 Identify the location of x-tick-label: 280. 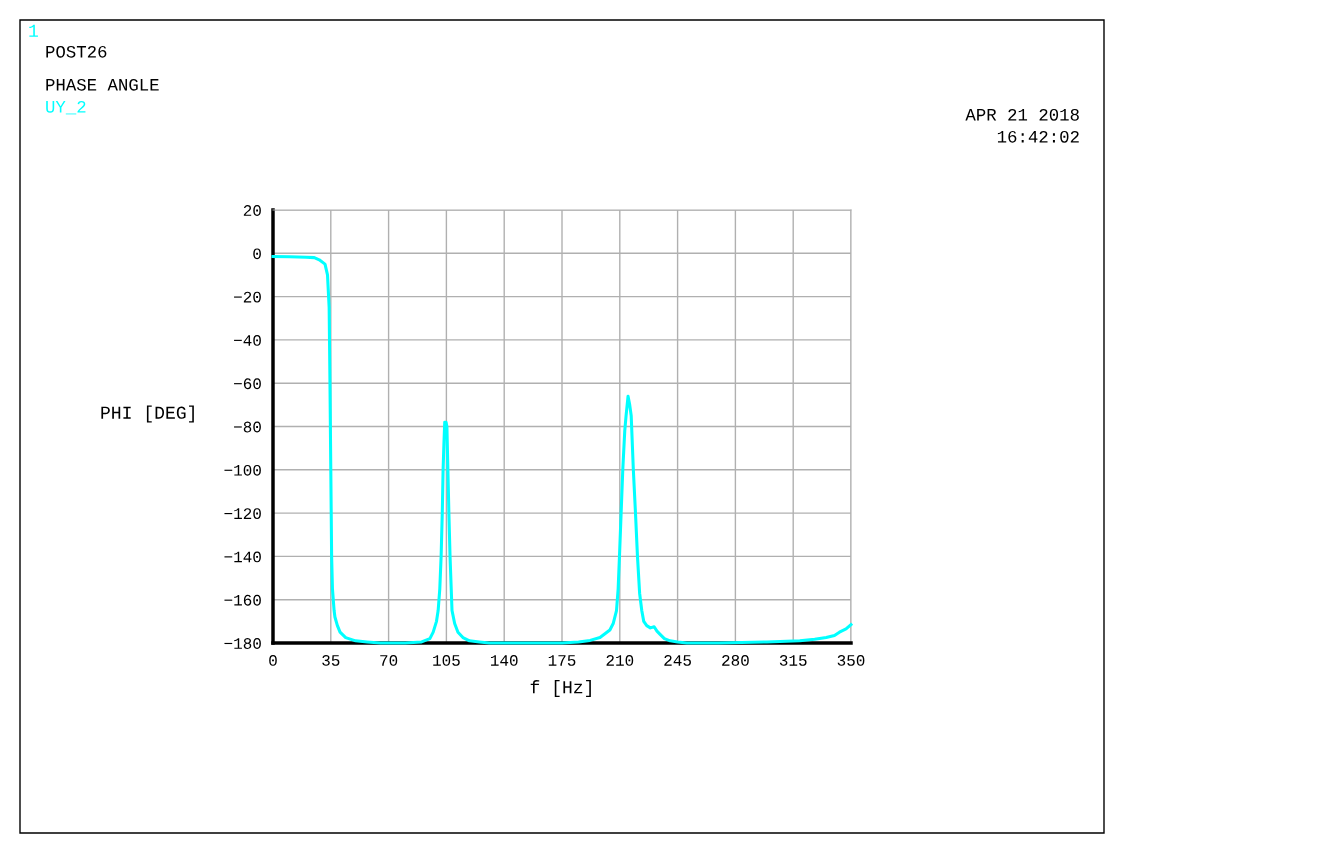
(735, 660).